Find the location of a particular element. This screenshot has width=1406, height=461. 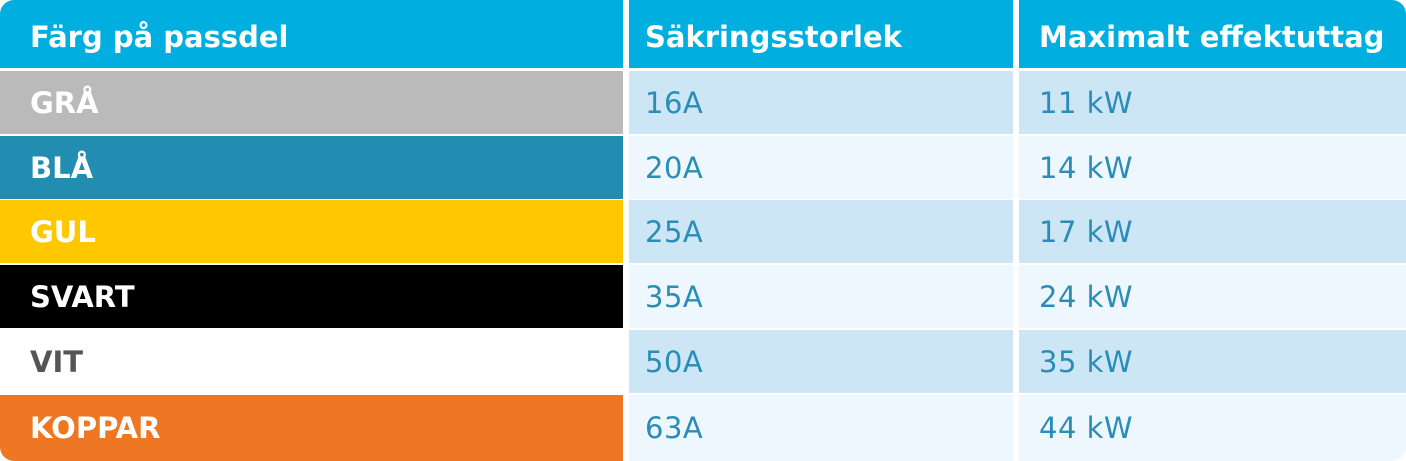

power-cell: 35 kW is located at coordinates (1212, 361).